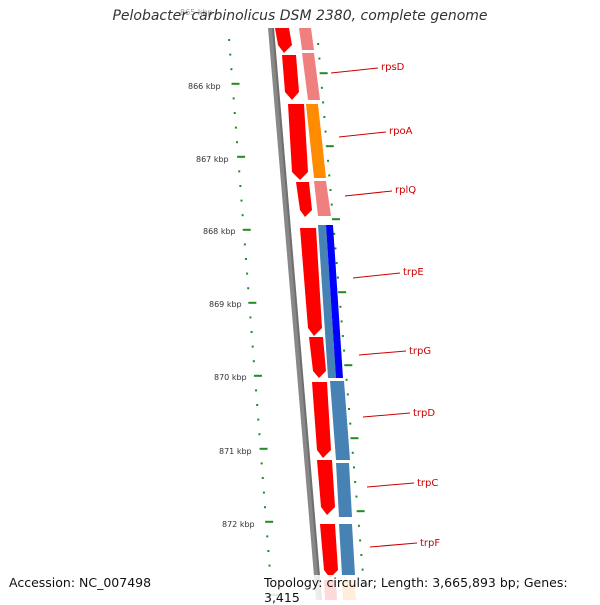 The width and height of the screenshot is (600, 605). I want to click on gene-label-rpsD: rpsD, so click(393, 67).